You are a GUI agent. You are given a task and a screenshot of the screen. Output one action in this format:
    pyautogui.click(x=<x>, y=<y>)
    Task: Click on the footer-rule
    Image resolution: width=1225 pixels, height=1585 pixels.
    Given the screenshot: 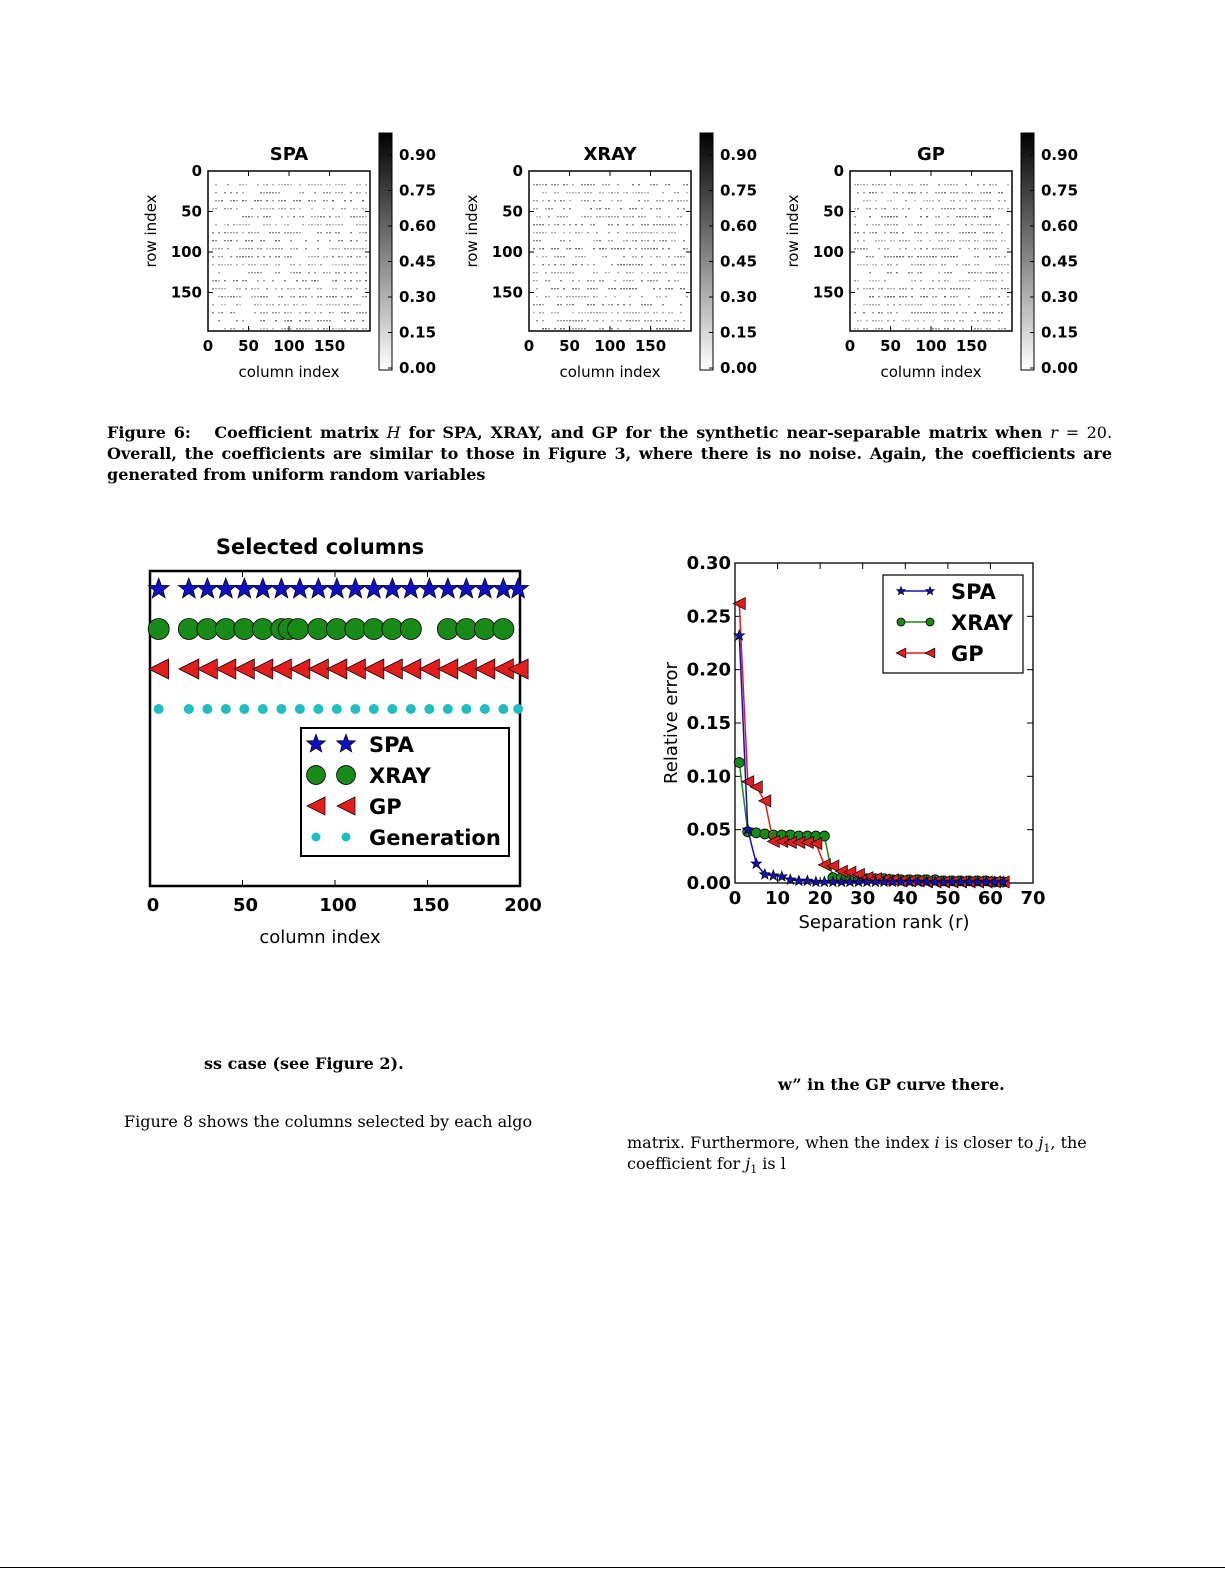 What is the action you would take?
    pyautogui.click(x=612, y=1567)
    